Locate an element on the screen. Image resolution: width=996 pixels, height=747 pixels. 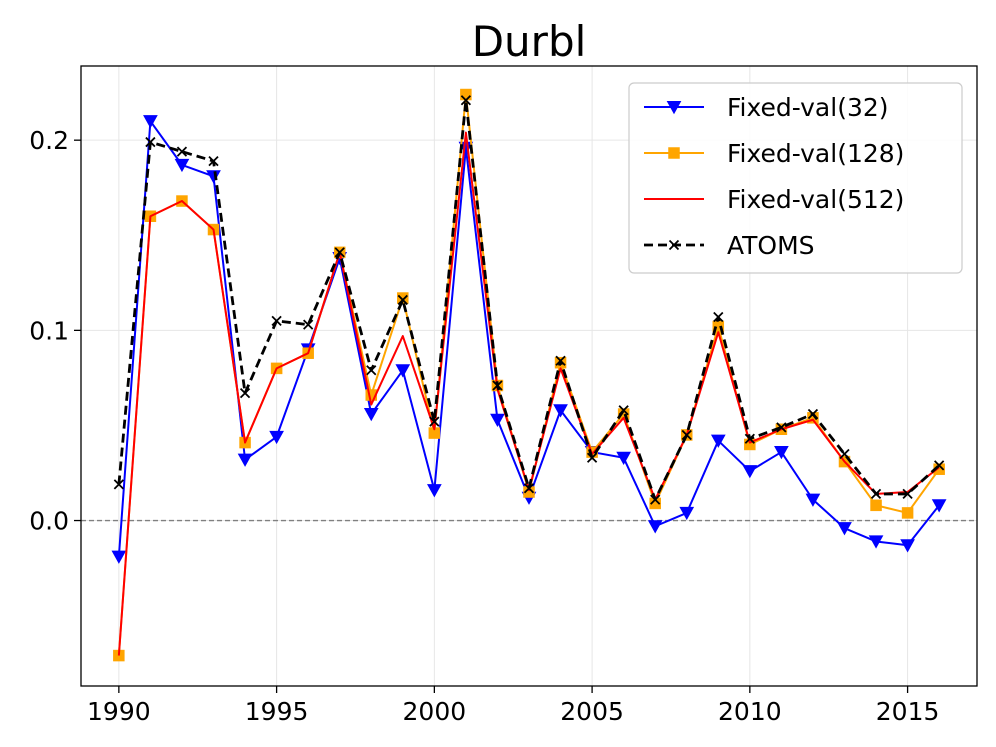
y-tick-label: 0.0 is located at coordinates (49, 521).